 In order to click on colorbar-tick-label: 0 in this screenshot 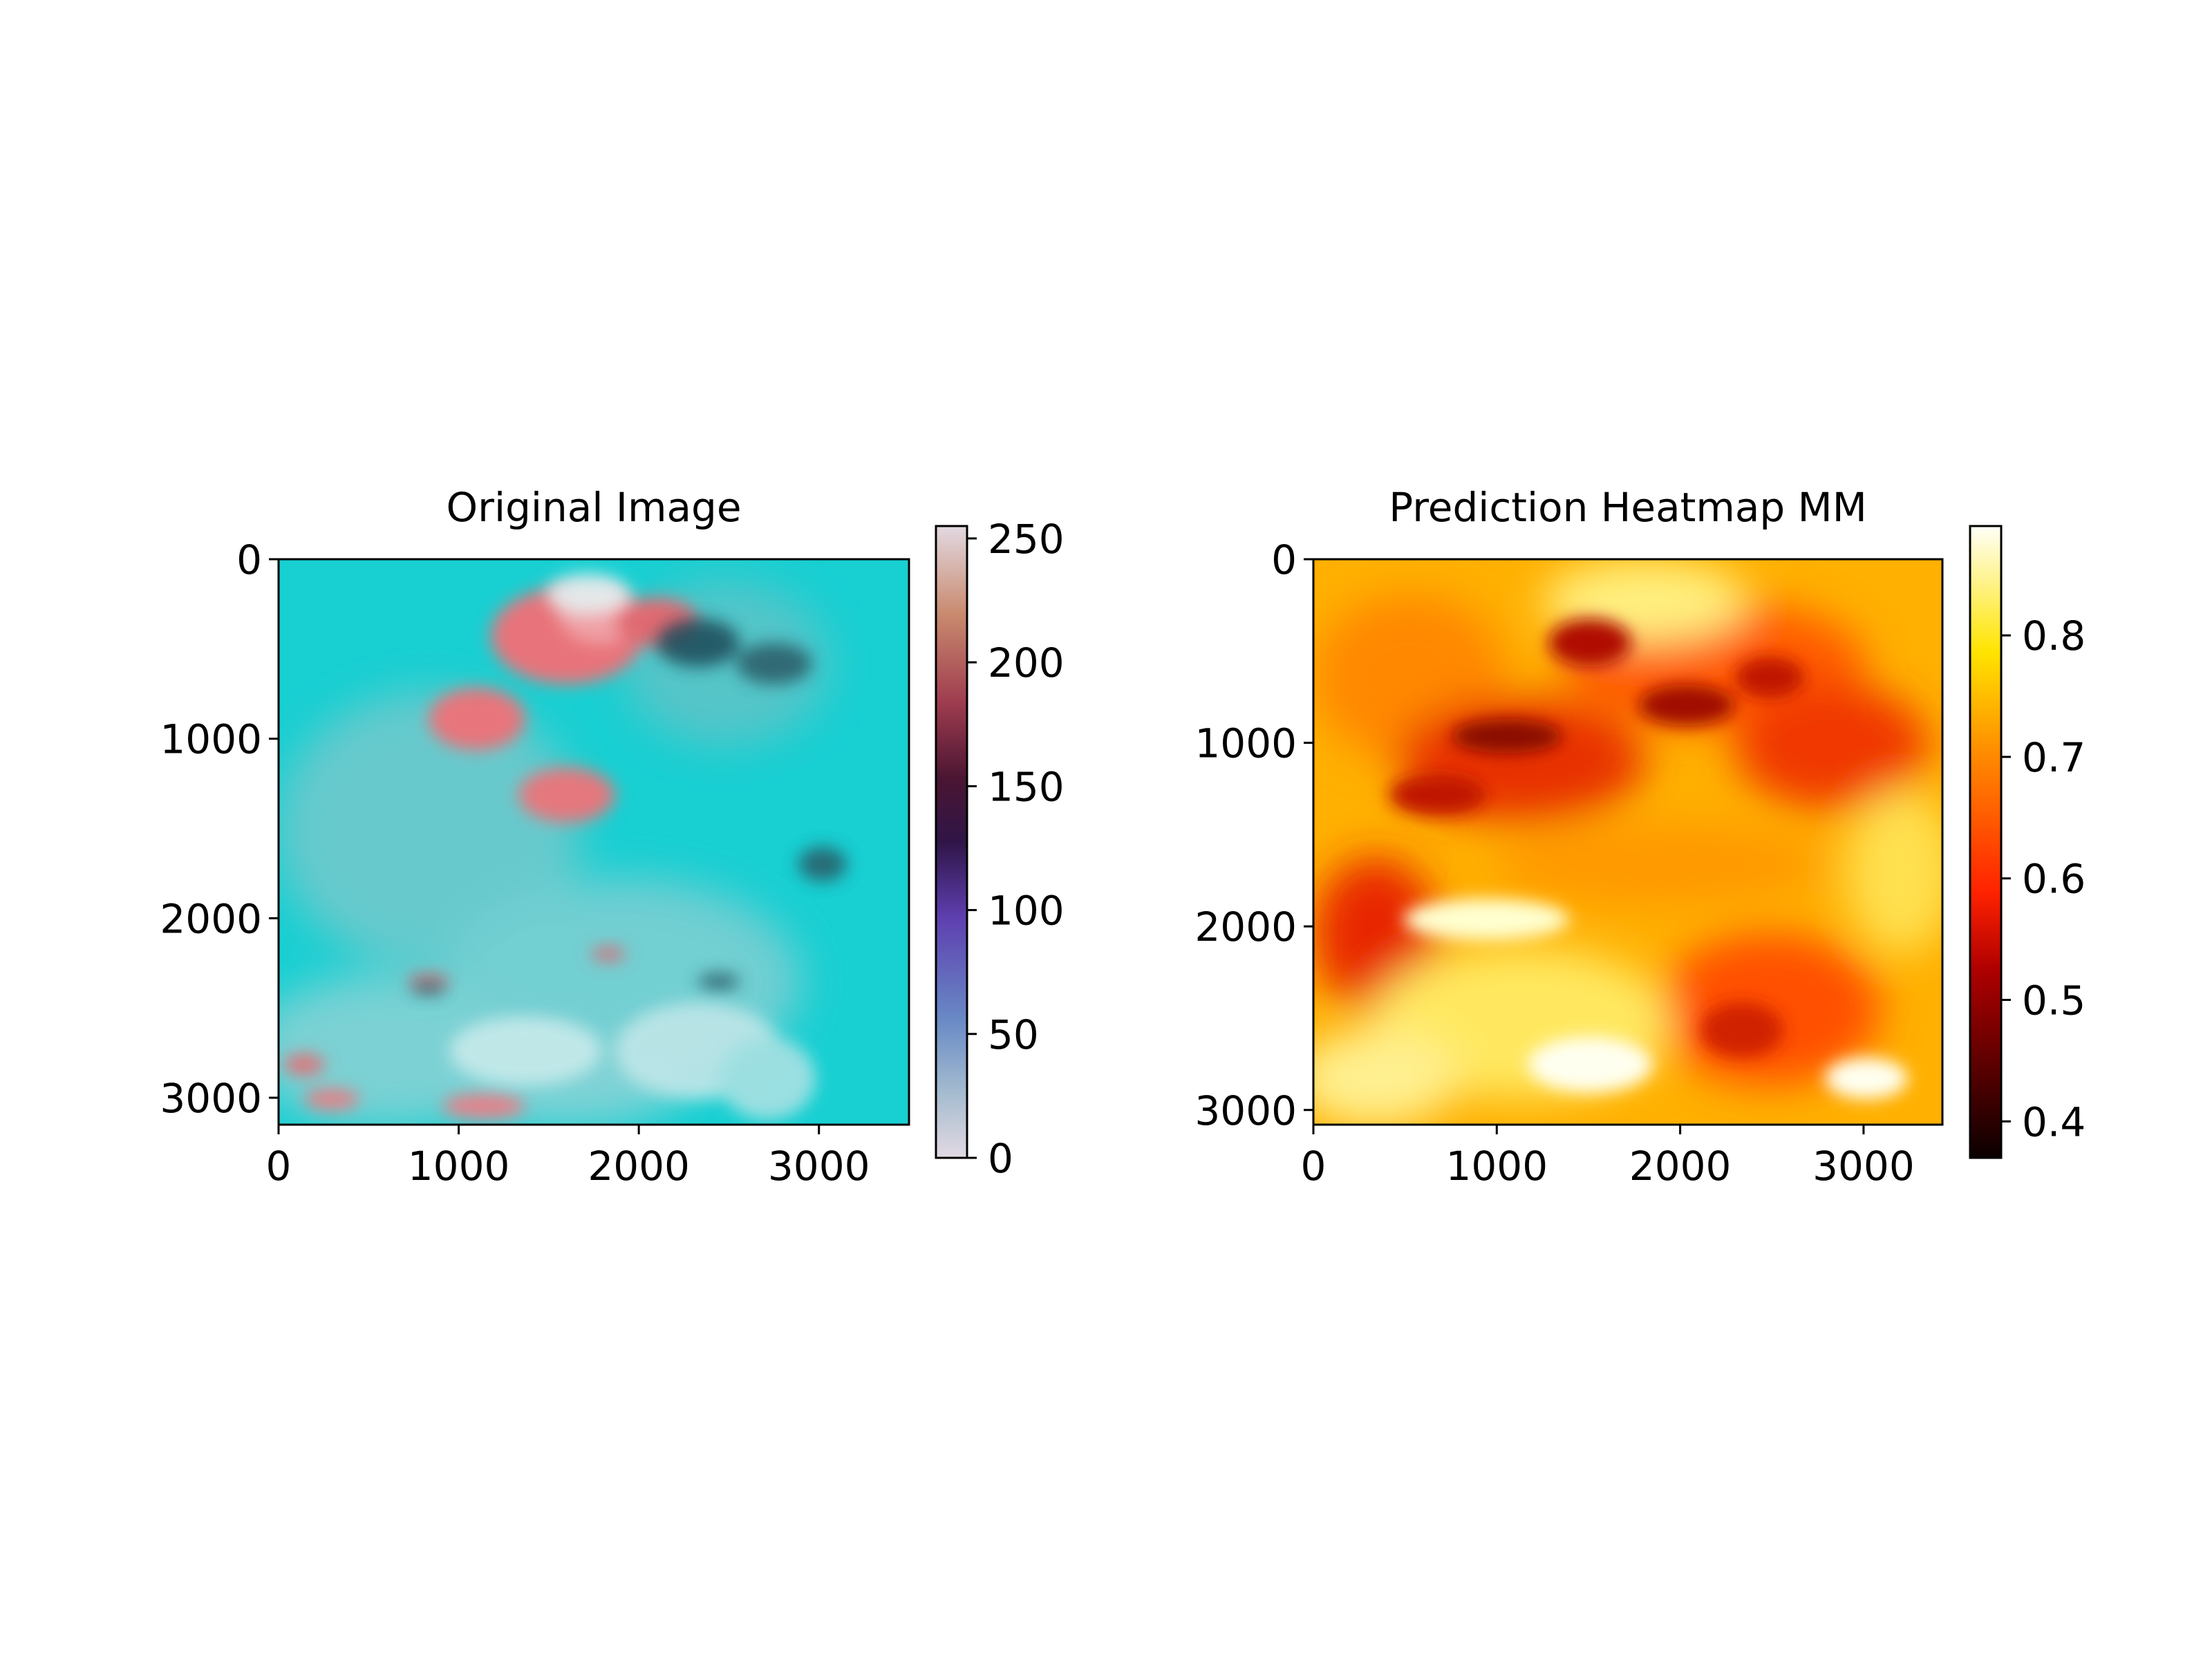, I will do `click(1000, 1159)`.